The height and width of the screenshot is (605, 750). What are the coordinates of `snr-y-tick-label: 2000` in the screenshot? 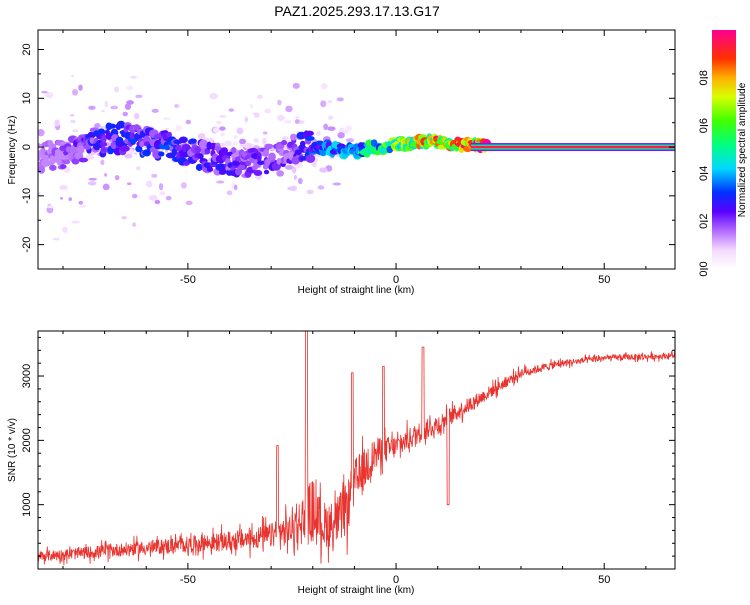 It's located at (27, 440).